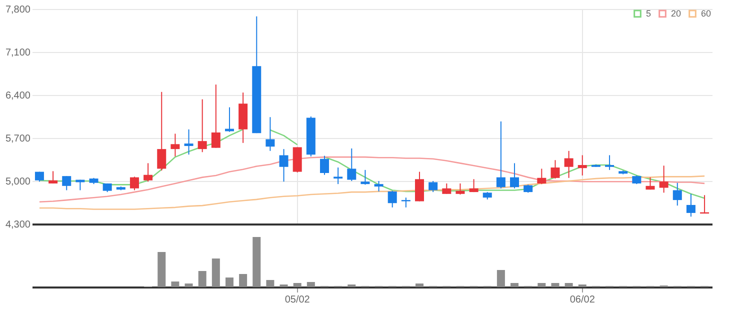  Describe the element at coordinates (18, 182) in the screenshot. I see `y-tick-label: 5,000` at that location.